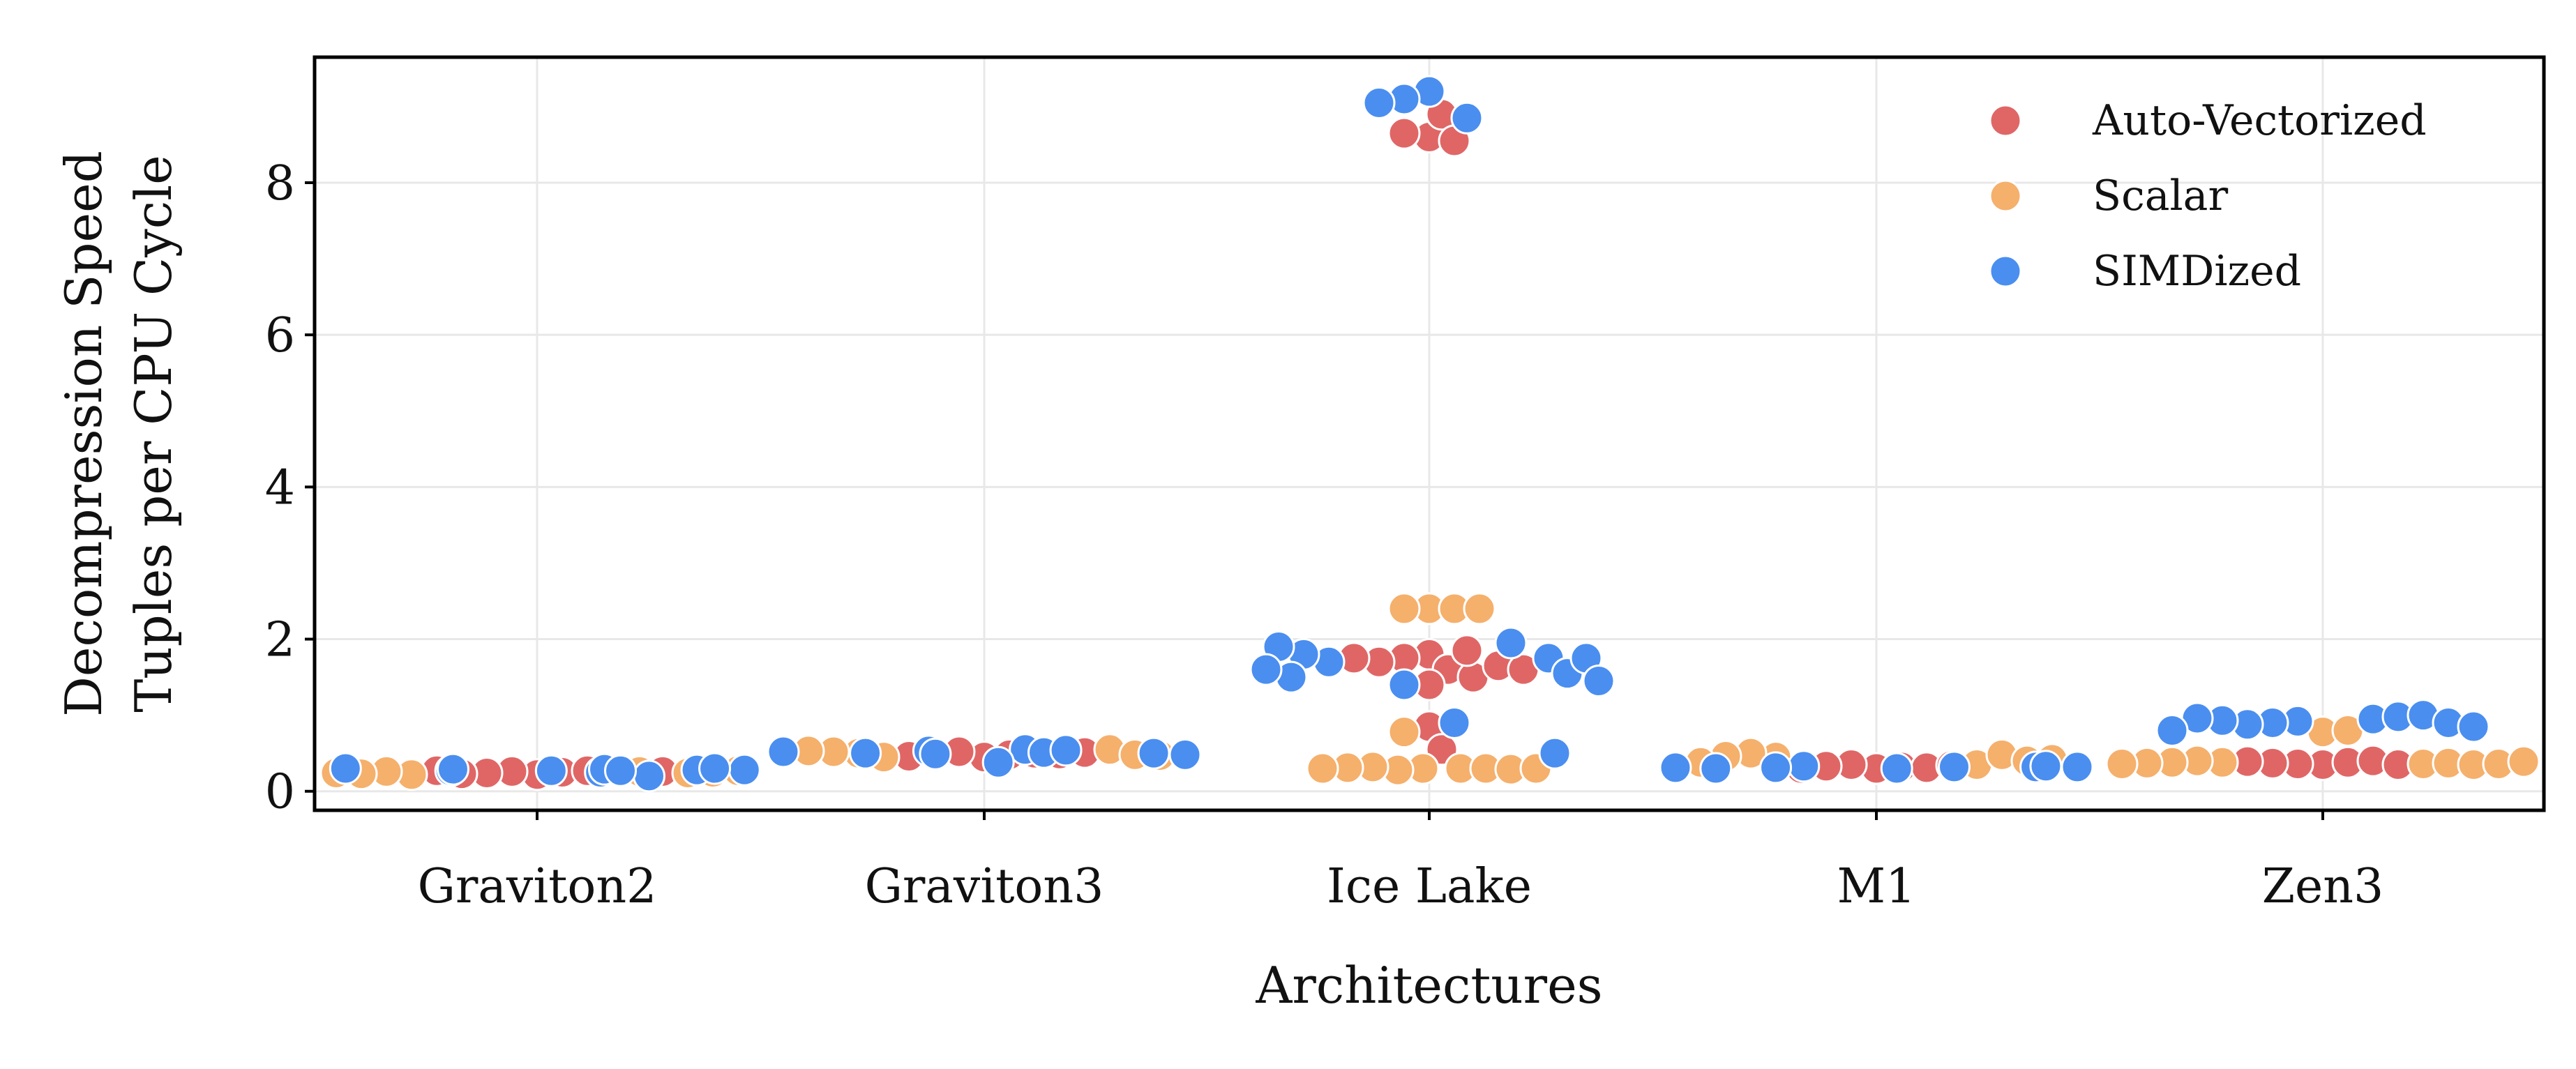 This screenshot has width=2576, height=1069. I want to click on x-tick-label: M1, so click(1876, 887).